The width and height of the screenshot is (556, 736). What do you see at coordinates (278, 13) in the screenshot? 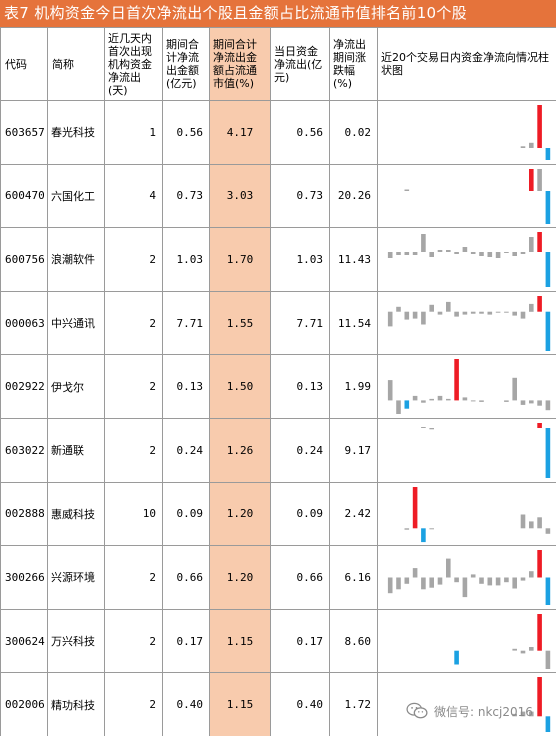
I see `table-title: 表7 机构资金今日首次净流出个股且金额占比流通市值排名前10个股` at bounding box center [278, 13].